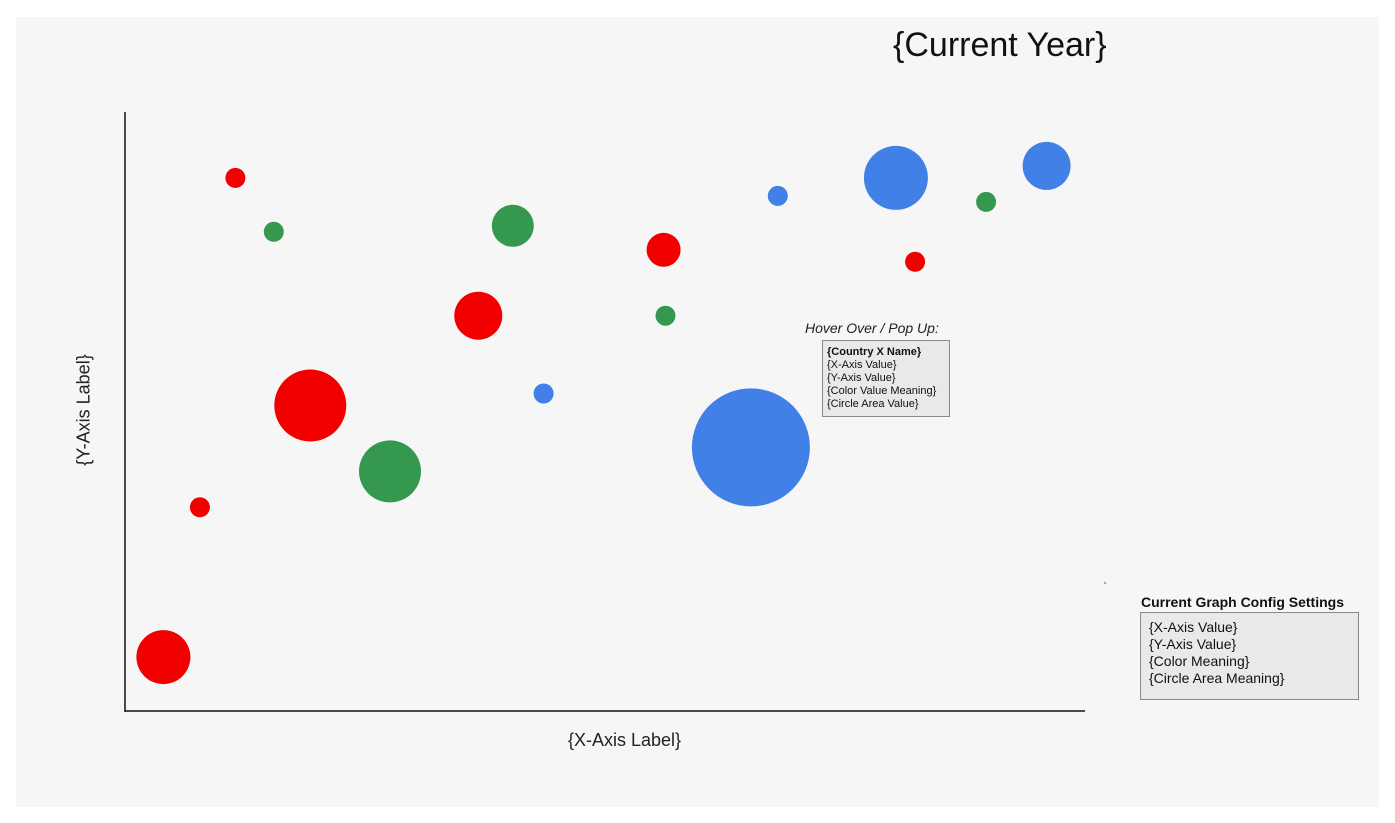  I want to click on hover-popup-caption: Hover Over / Pop Up:, so click(872, 328).